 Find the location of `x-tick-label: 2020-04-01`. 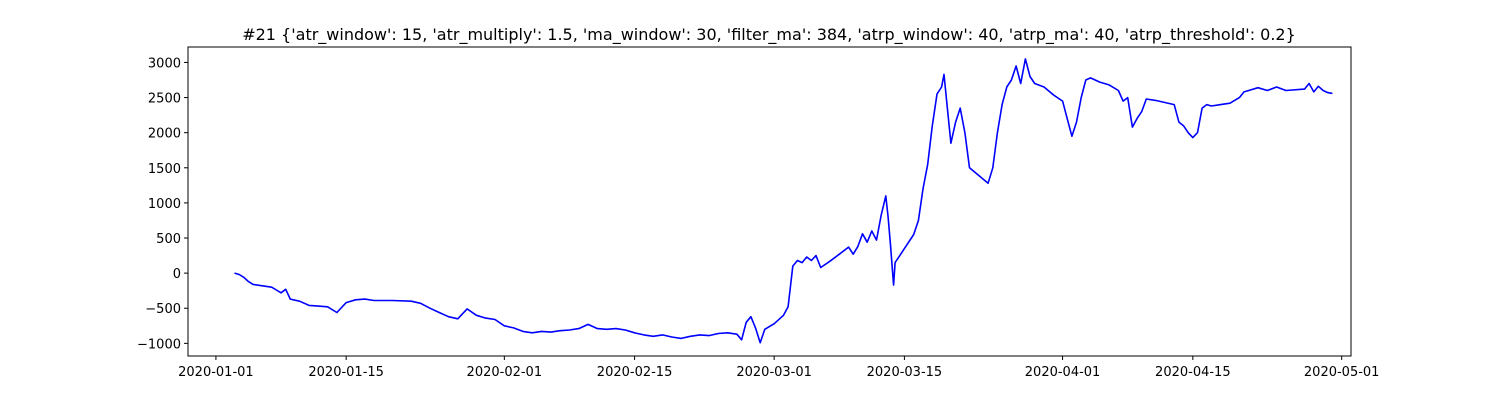

x-tick-label: 2020-04-01 is located at coordinates (1063, 372).